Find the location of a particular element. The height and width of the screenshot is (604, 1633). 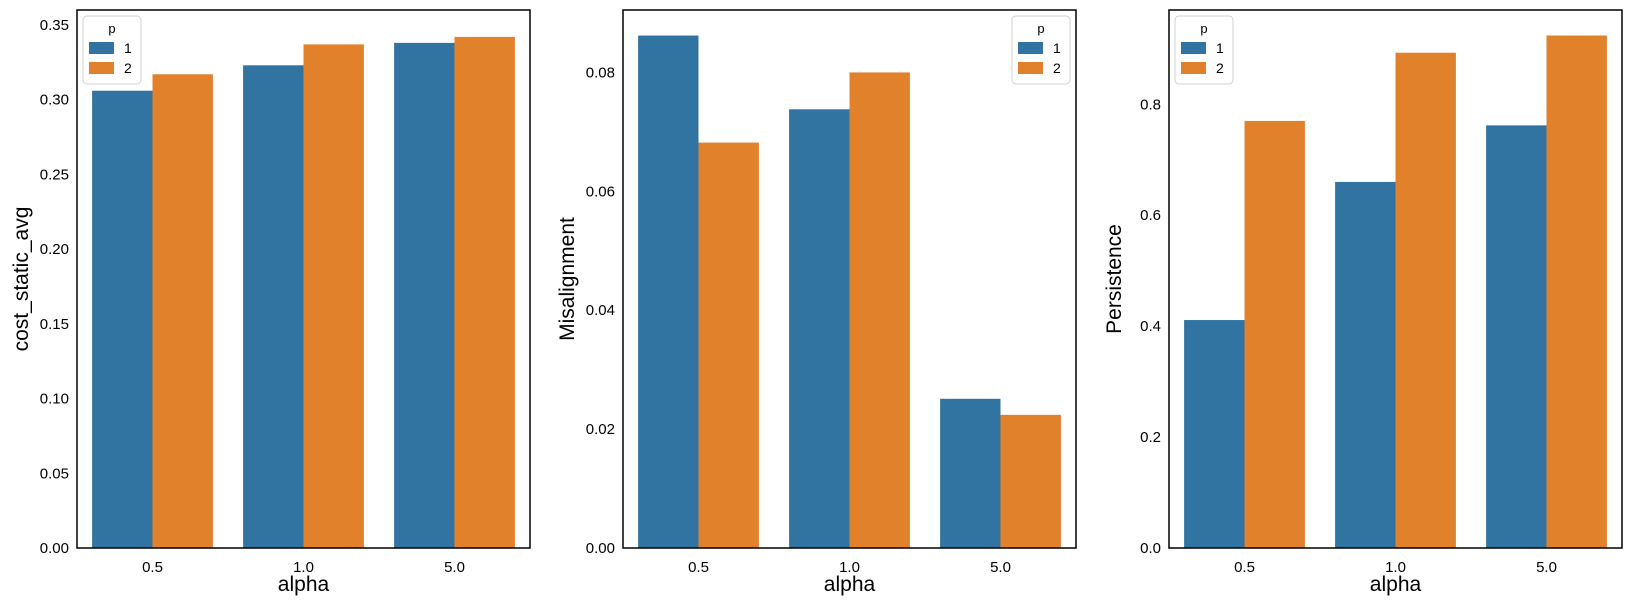

y-tick-label: 0.08 is located at coordinates (600, 72).